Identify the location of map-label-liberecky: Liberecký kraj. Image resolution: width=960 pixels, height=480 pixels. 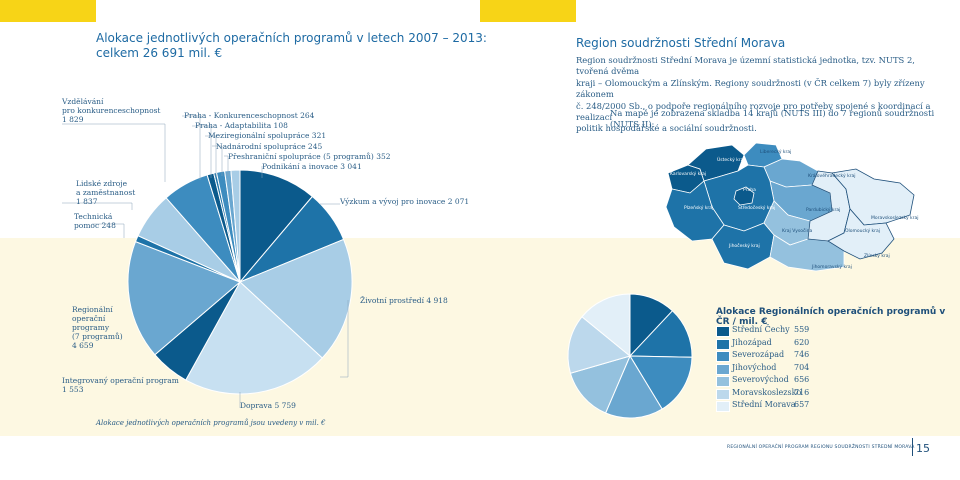
(776, 152).